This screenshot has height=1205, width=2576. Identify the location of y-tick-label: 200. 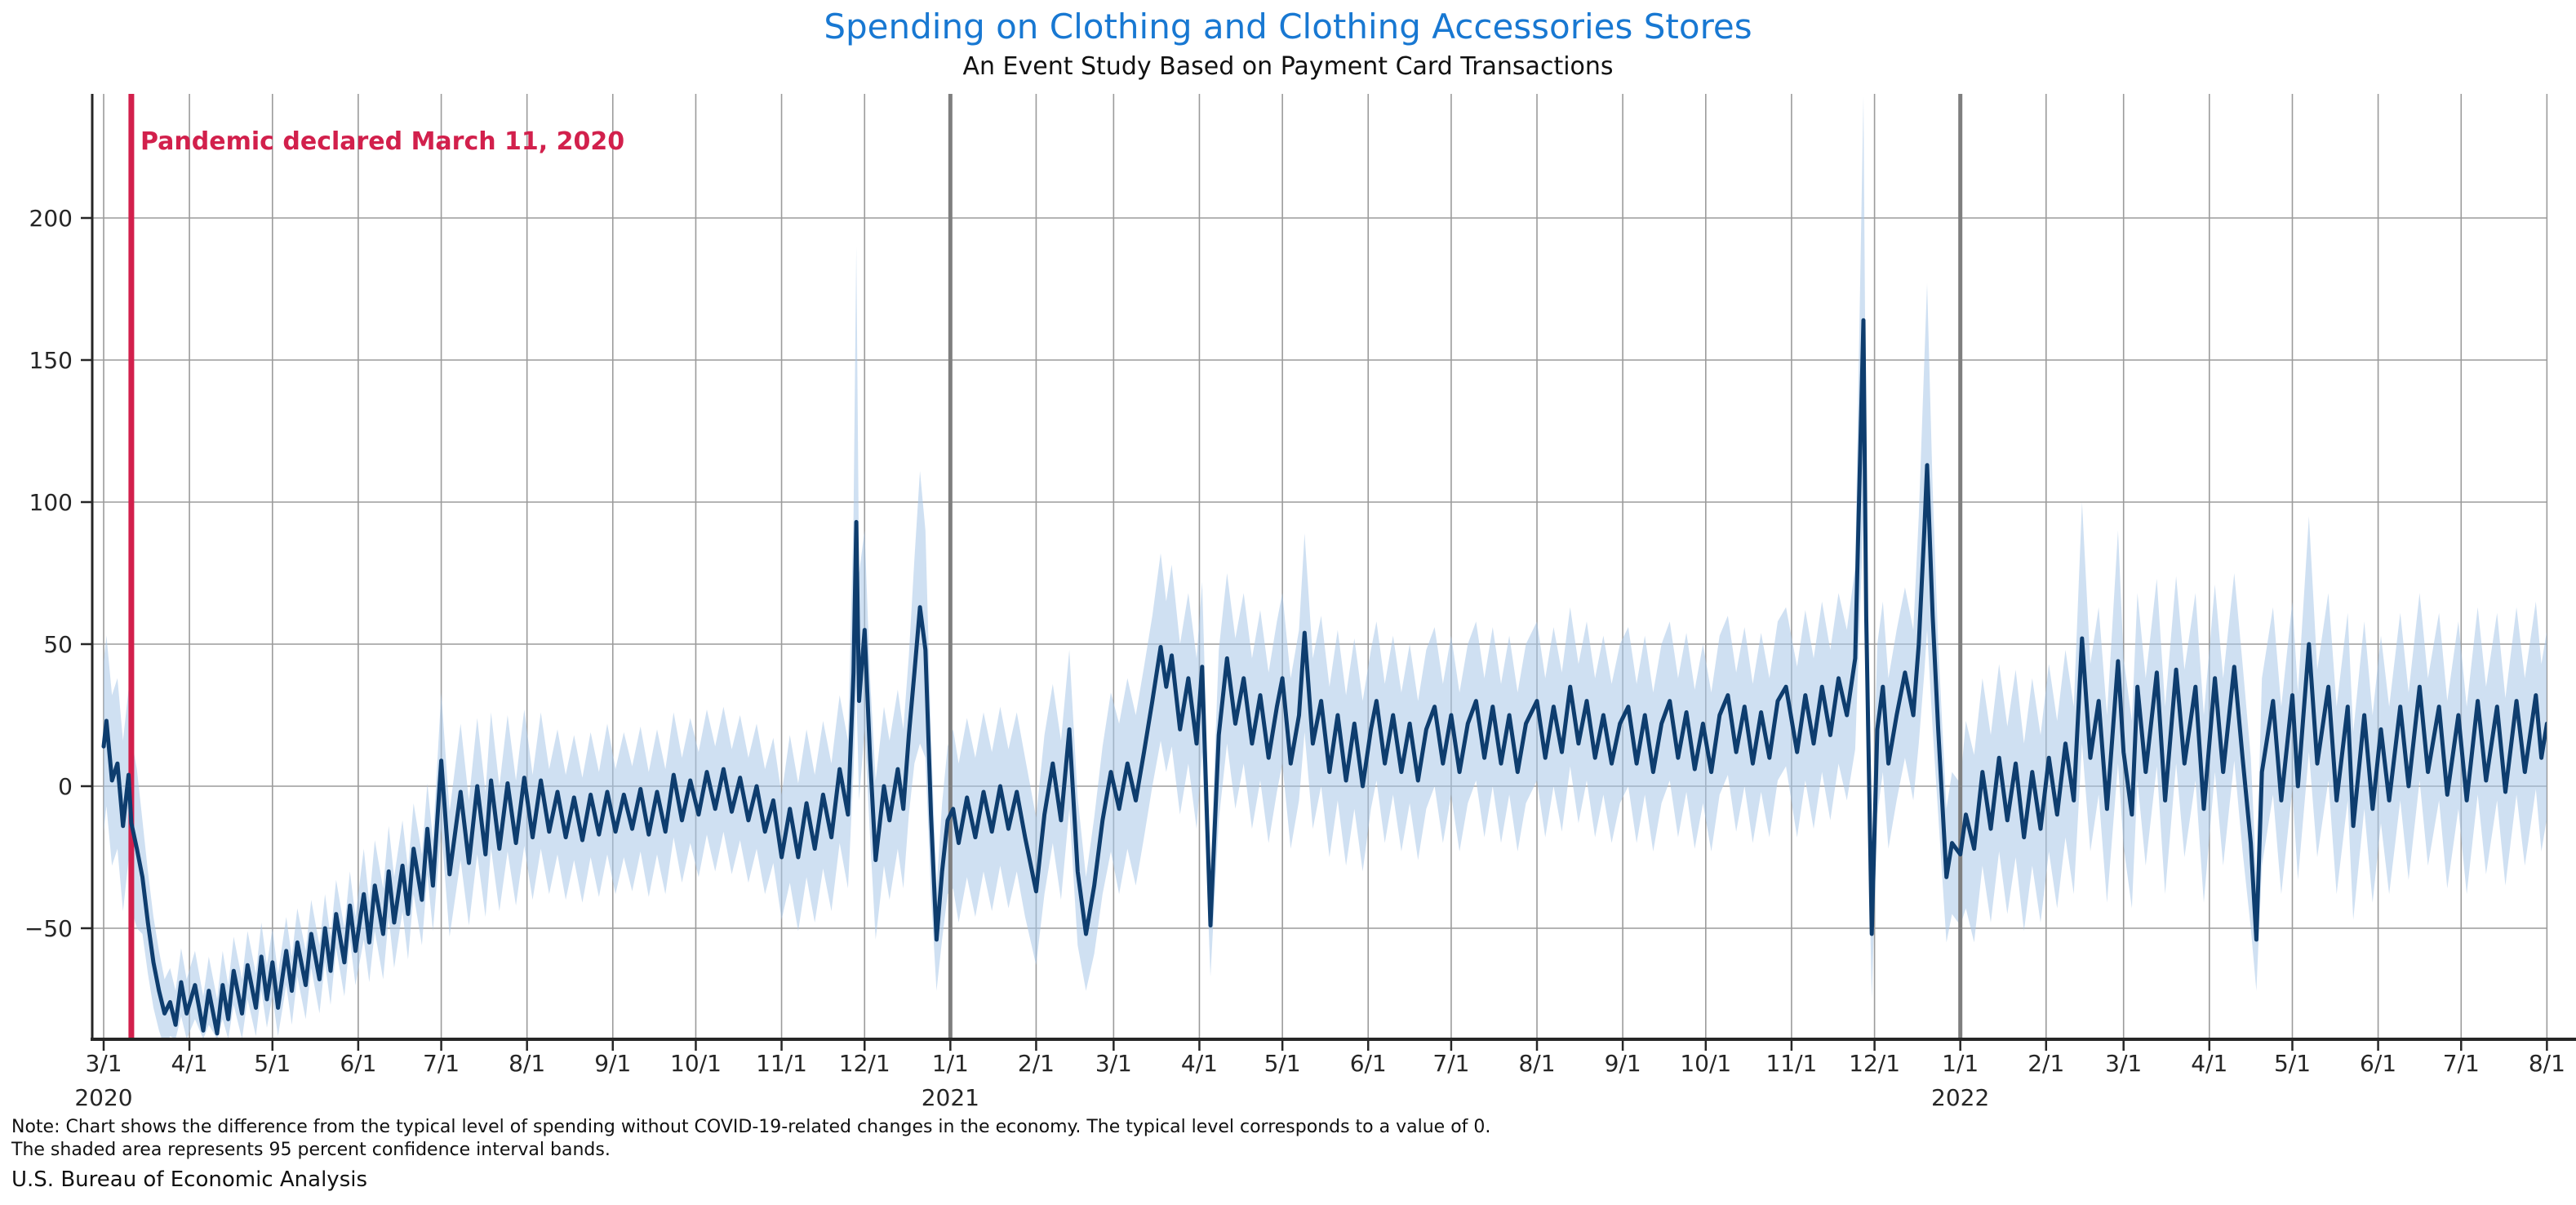
(51, 218).